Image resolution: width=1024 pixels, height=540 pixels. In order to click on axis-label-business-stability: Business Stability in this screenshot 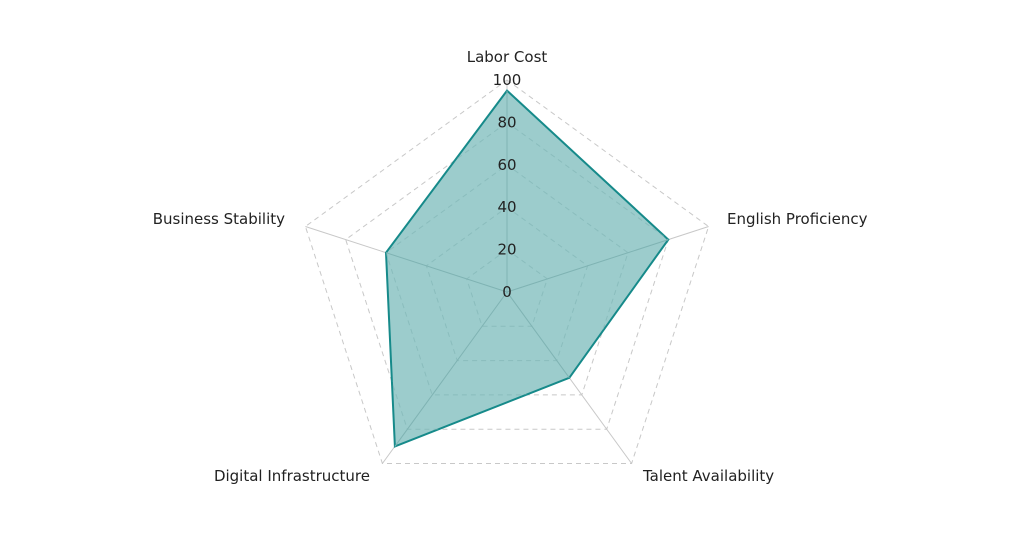, I will do `click(219, 219)`.